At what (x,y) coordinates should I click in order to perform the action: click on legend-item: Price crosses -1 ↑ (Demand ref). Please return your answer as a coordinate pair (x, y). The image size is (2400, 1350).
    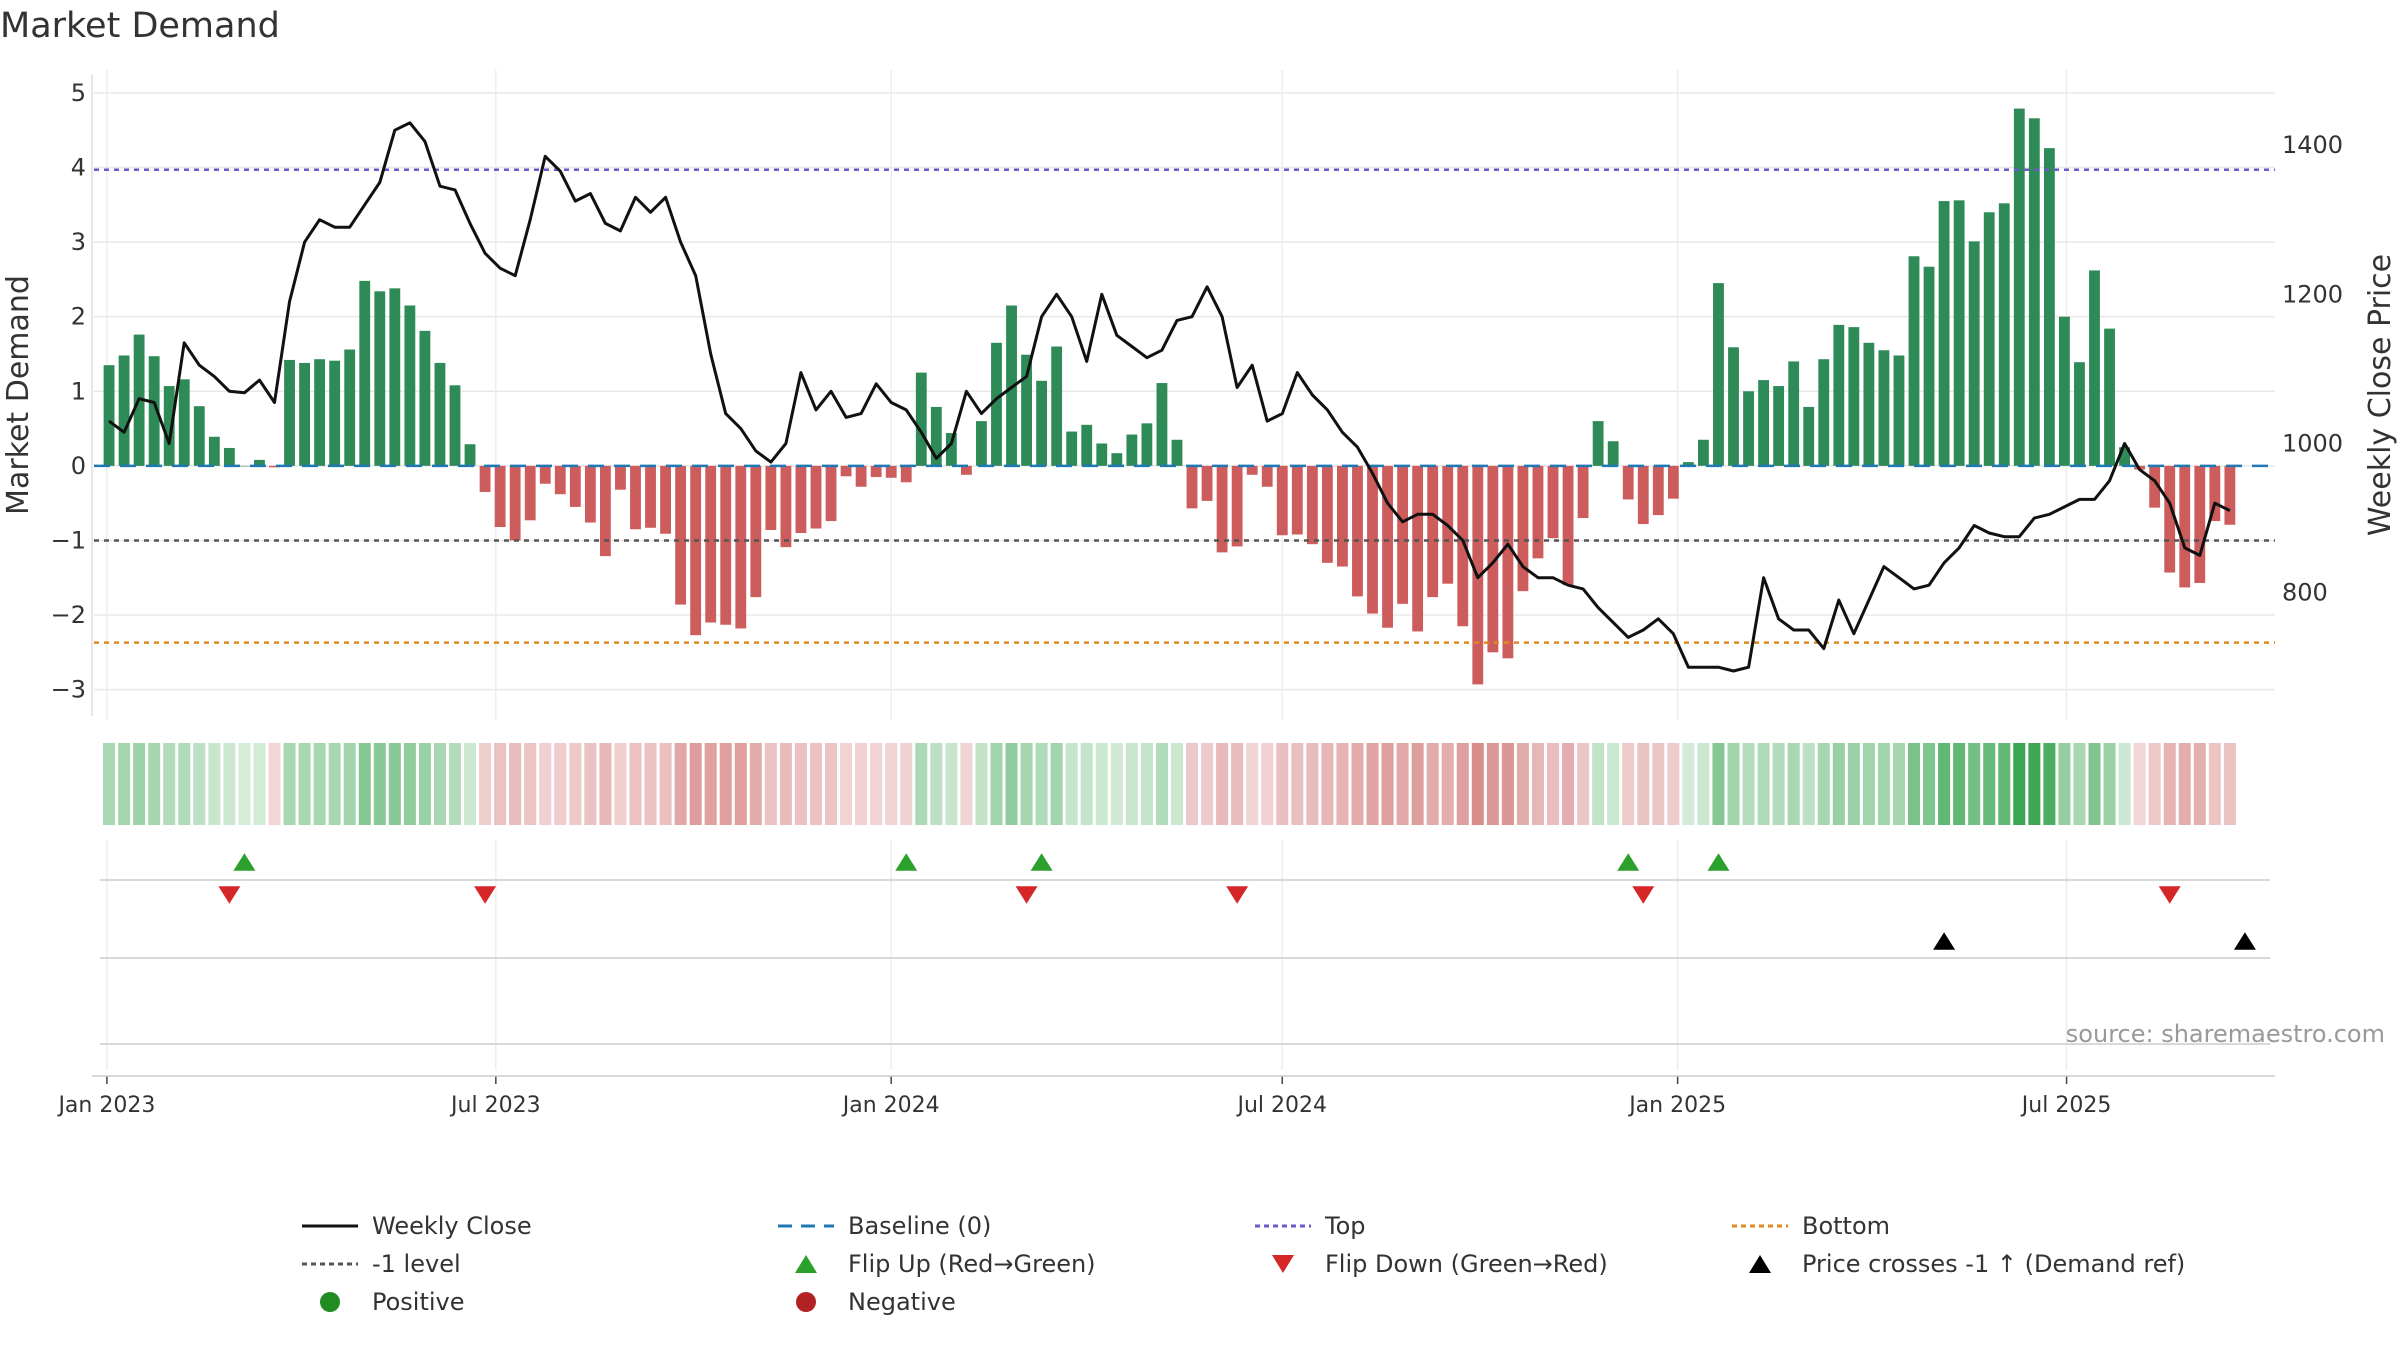
    Looking at the image, I should click on (1957, 1264).